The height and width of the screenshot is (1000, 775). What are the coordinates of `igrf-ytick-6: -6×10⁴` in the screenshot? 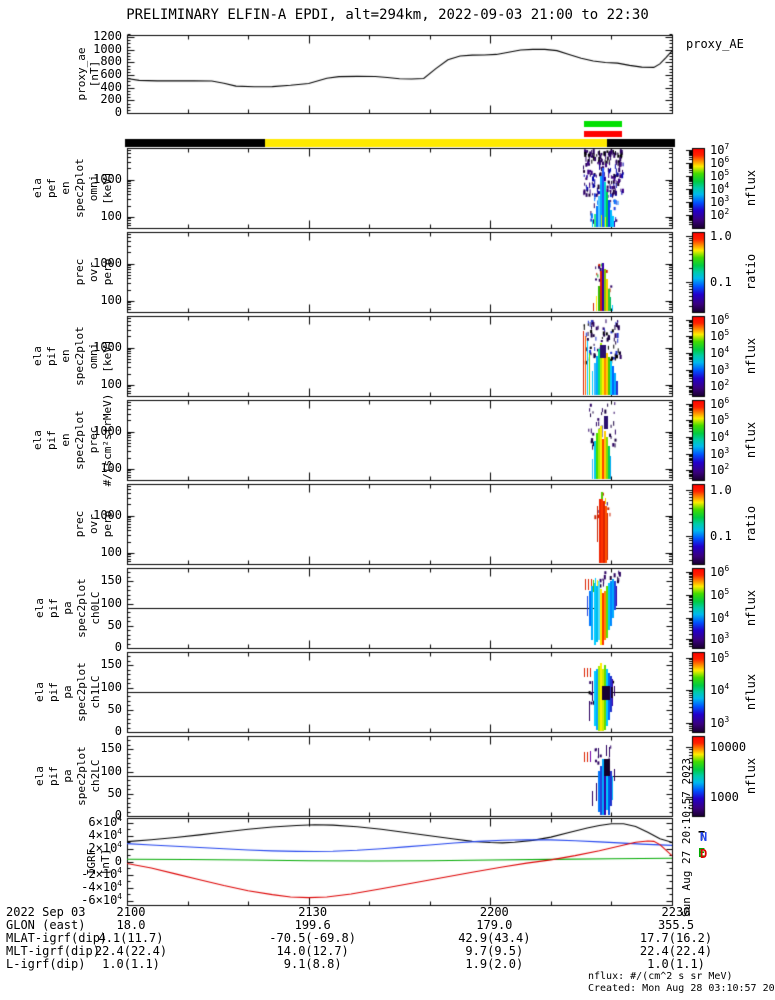 It's located at (101, 899).